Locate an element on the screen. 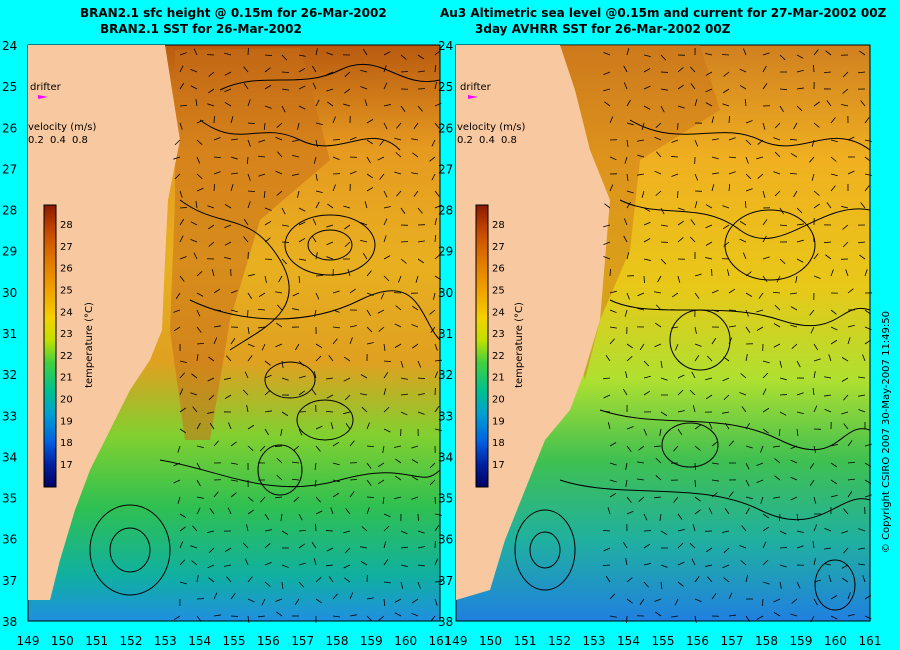 The width and height of the screenshot is (900, 650). left-velocity-scale-1: 0.2 is located at coordinates (36, 140).